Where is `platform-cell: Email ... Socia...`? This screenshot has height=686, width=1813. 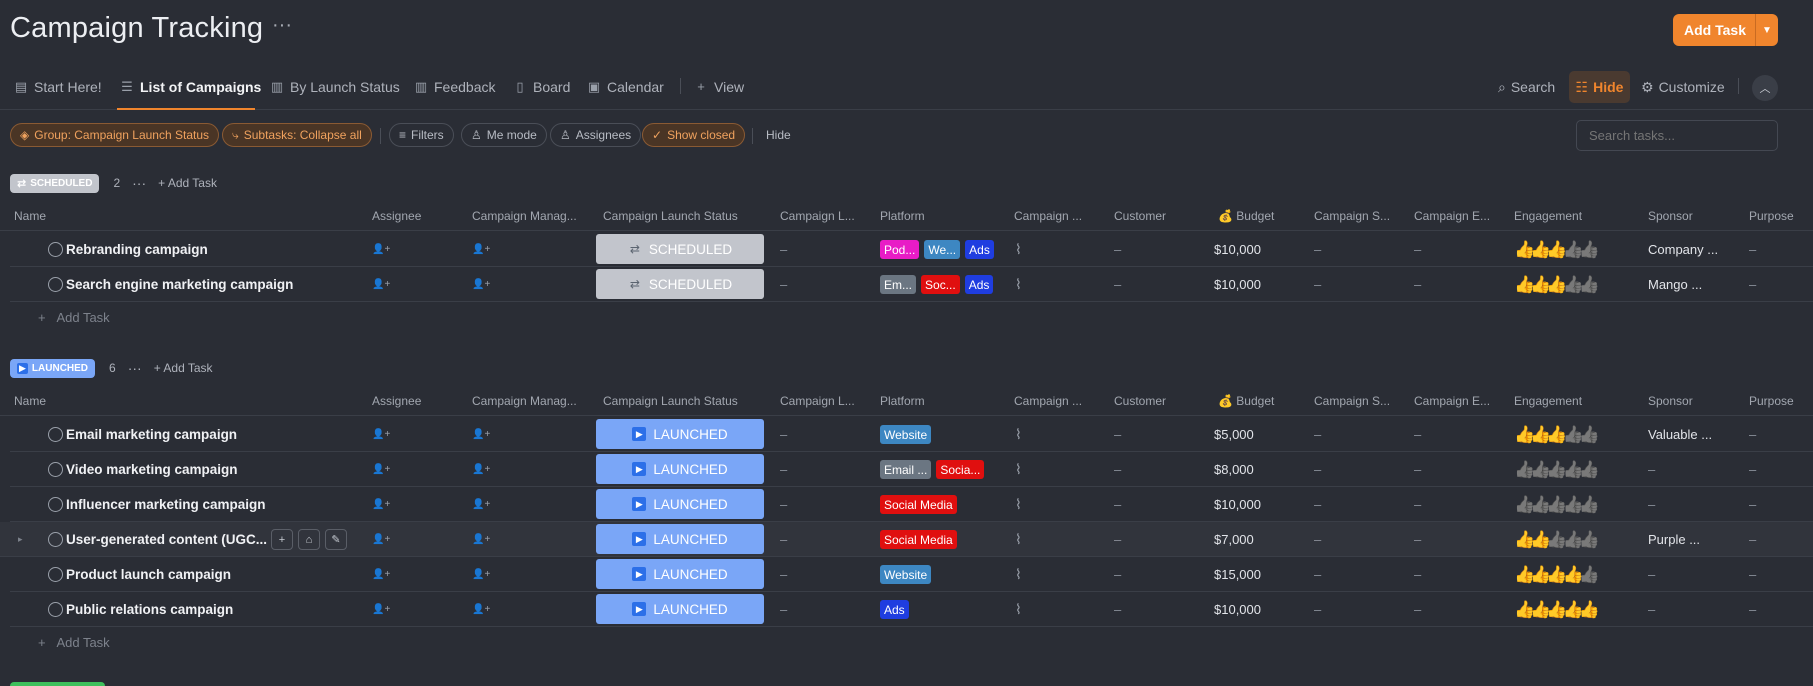
platform-cell: Email ... Socia... is located at coordinates (934, 469).